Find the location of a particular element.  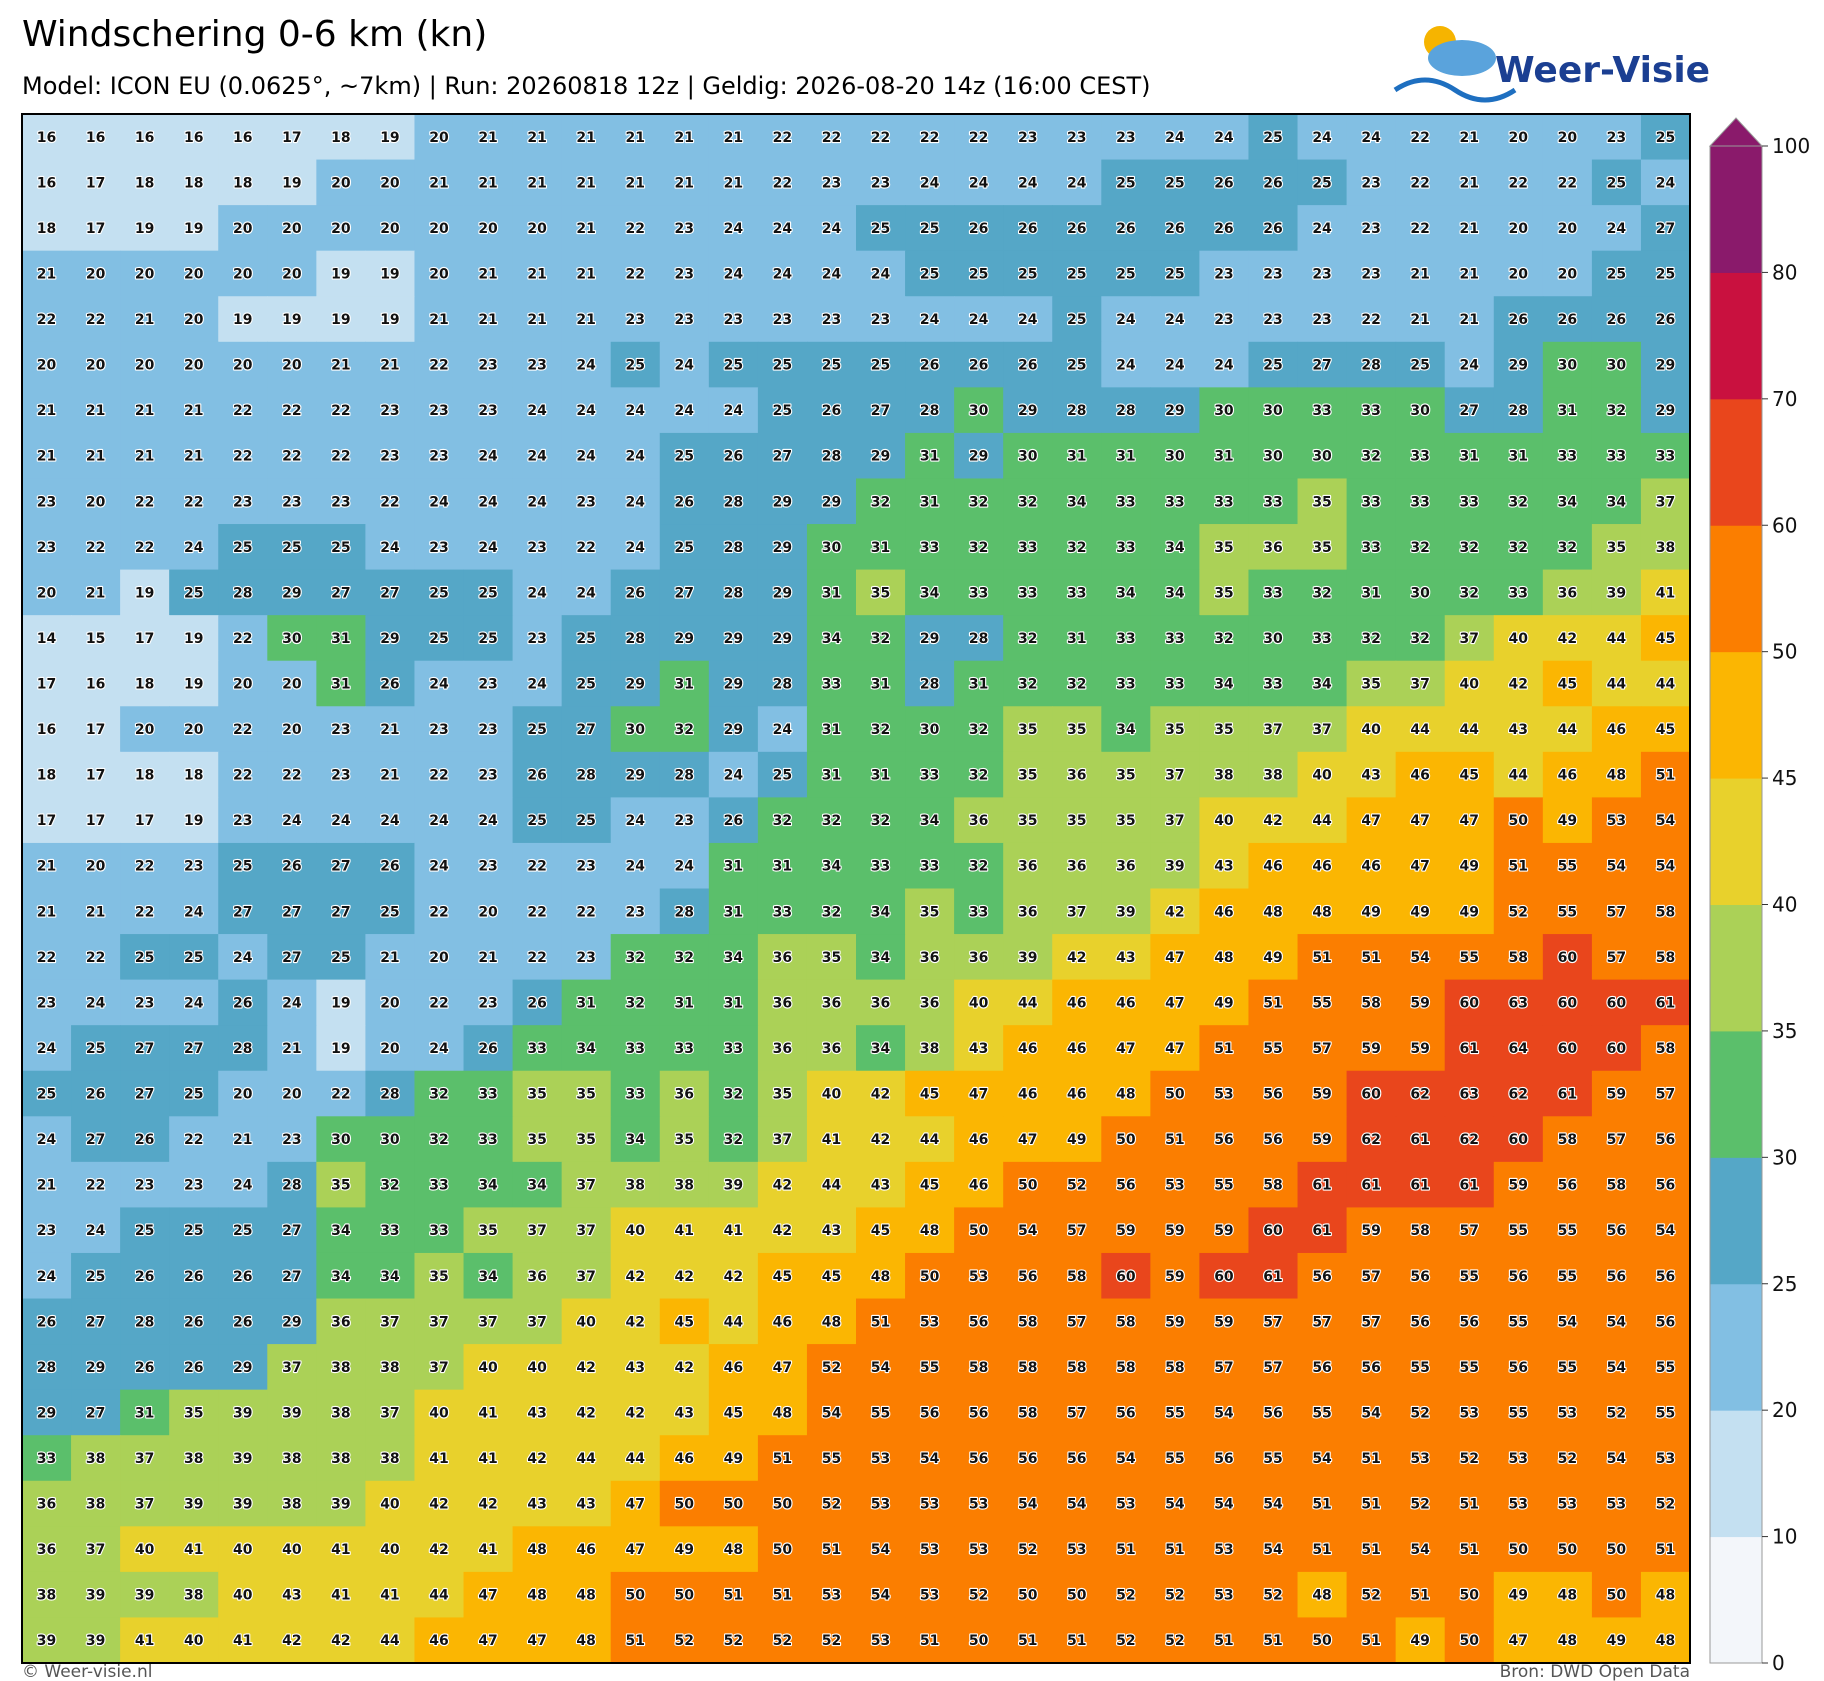

cell-value: 36 is located at coordinates (831, 1003).